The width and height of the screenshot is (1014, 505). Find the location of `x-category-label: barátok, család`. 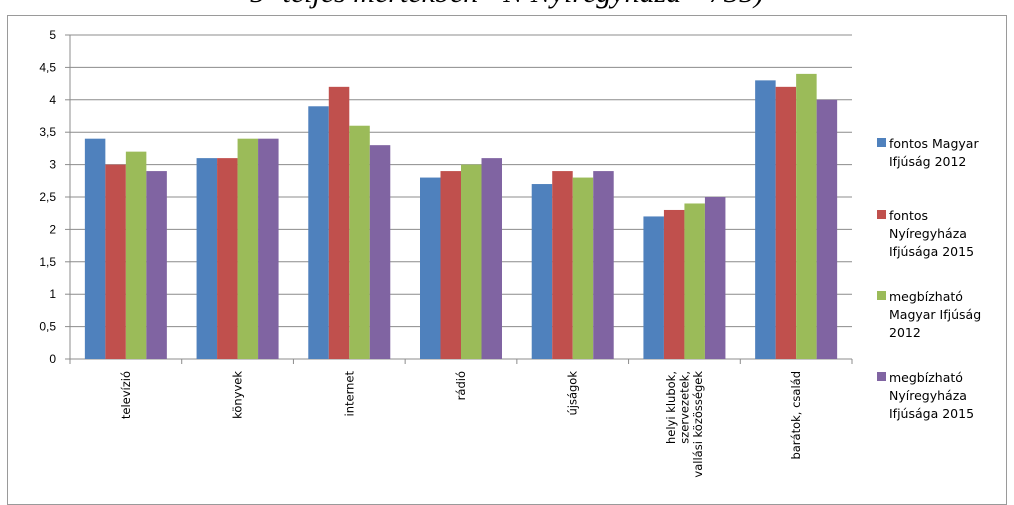

x-category-label: barátok, család is located at coordinates (796, 415).